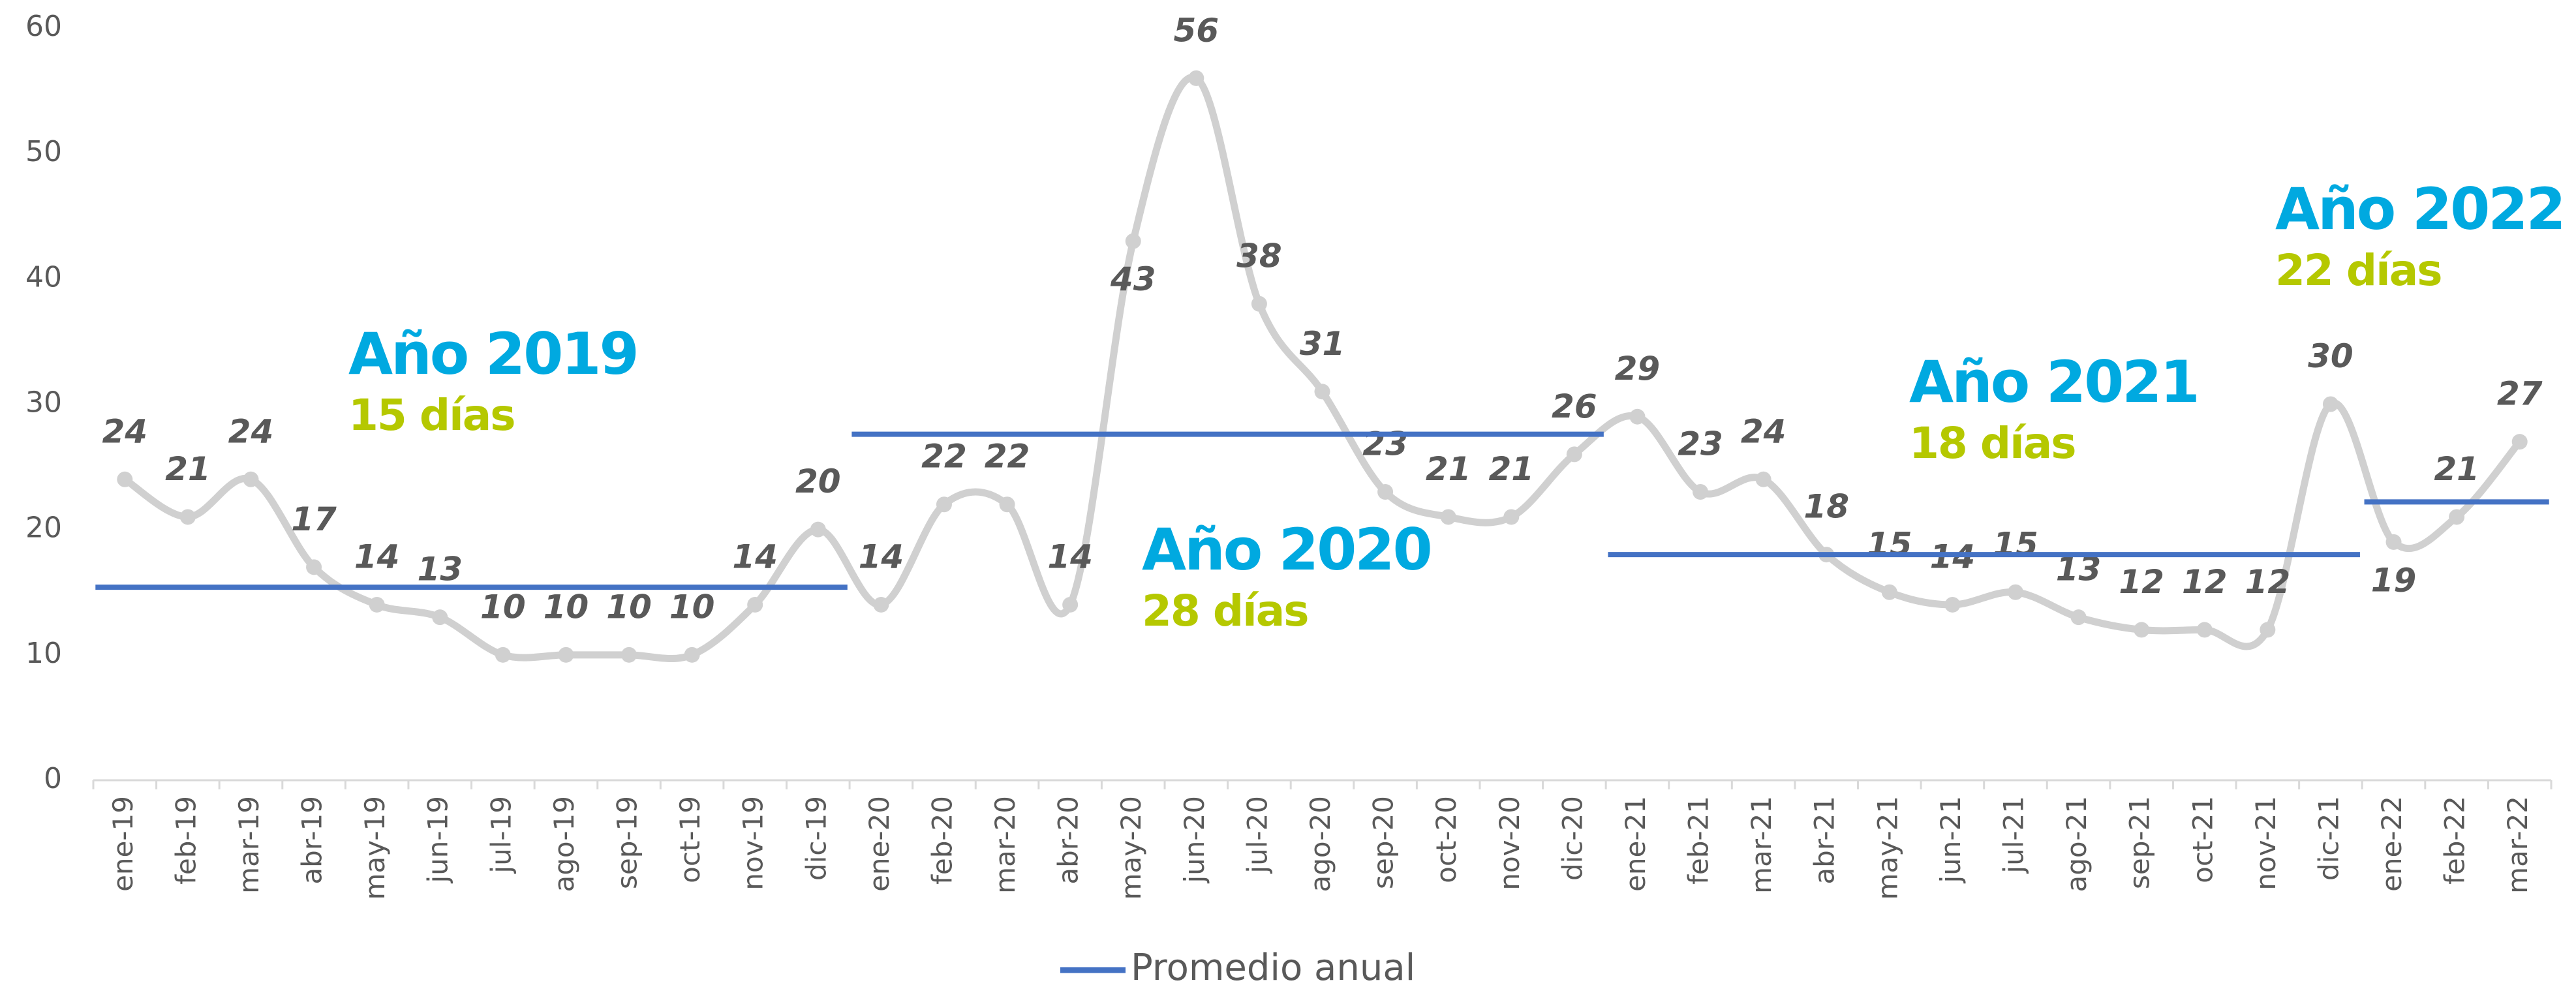 The height and width of the screenshot is (989, 2576). I want to click on x-tick-label: sep-21, so click(2140, 842).